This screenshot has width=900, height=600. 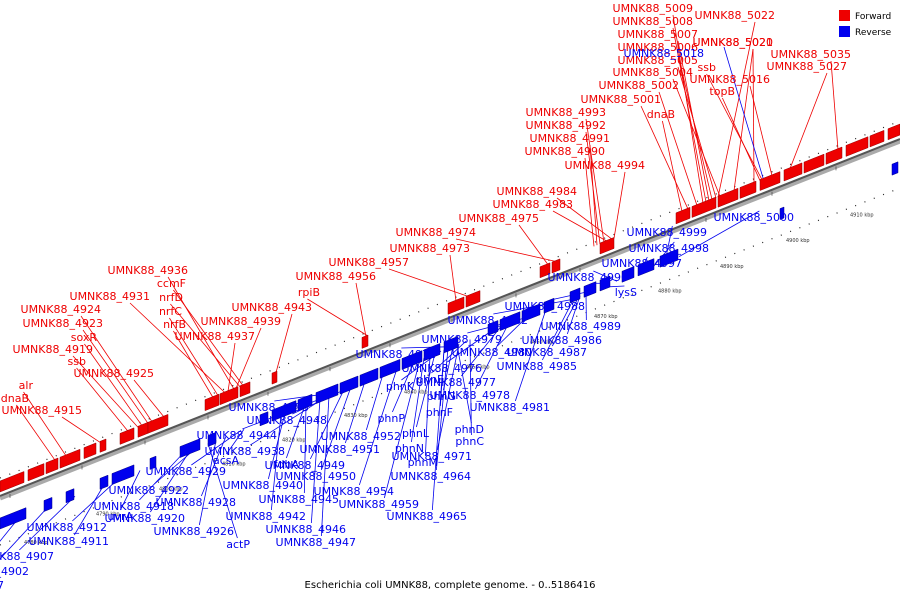 I want to click on reverse-gene-label: UMNK88_4996, so click(x=588, y=277).